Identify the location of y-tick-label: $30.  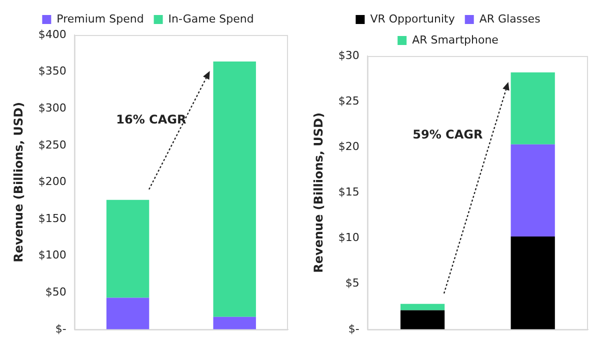
(349, 55).